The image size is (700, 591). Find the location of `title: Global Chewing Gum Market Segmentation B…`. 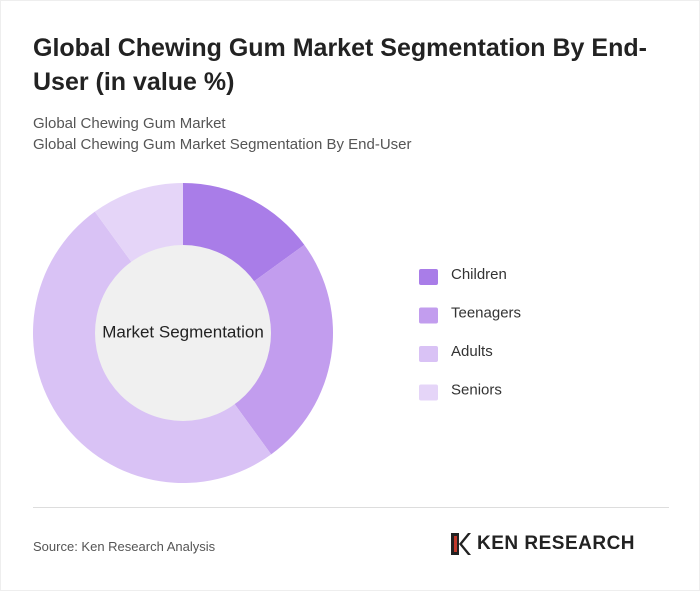

title: Global Chewing Gum Market Segmentation B… is located at coordinates (340, 65).